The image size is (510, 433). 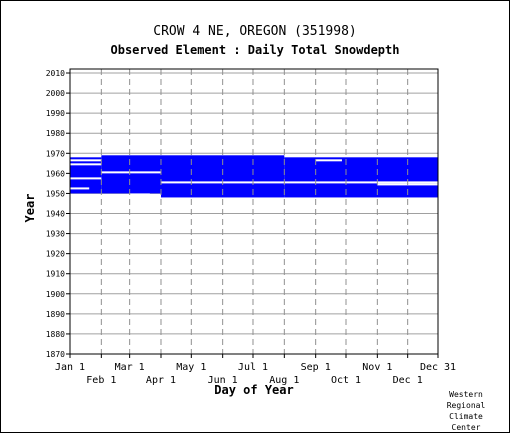 What do you see at coordinates (466, 394) in the screenshot?
I see `credit-line: Western` at bounding box center [466, 394].